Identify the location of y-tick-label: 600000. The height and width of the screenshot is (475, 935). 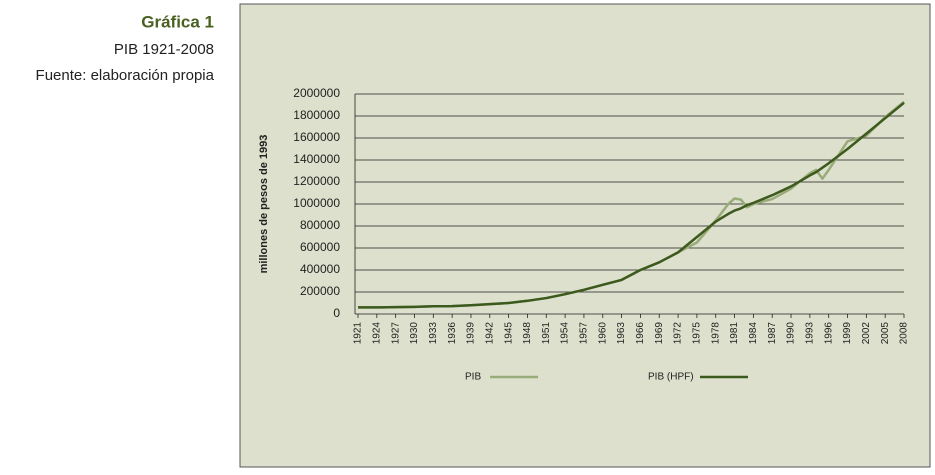
(320, 247).